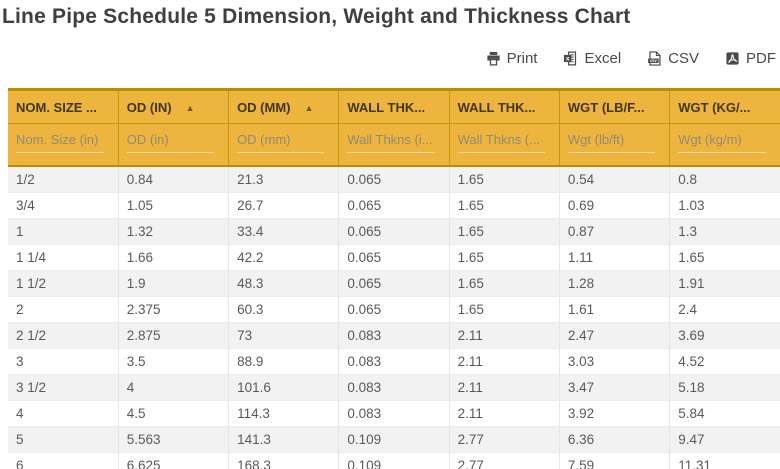  Describe the element at coordinates (63, 387) in the screenshot. I see `cell-nom-size: 3 1/2` at that location.